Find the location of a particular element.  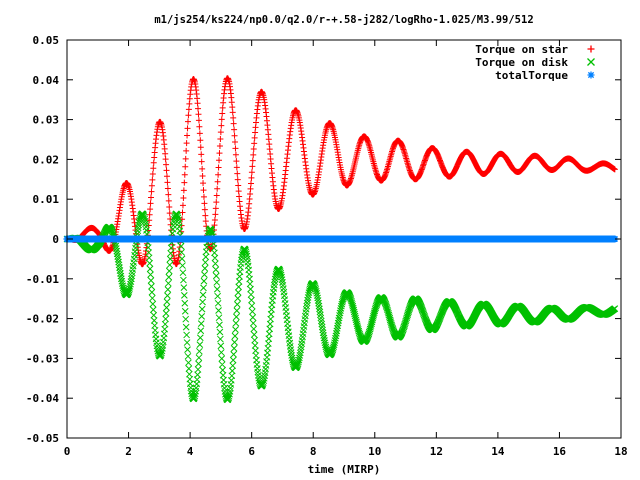

x-axis-label: time (MIRP) is located at coordinates (344, 469).